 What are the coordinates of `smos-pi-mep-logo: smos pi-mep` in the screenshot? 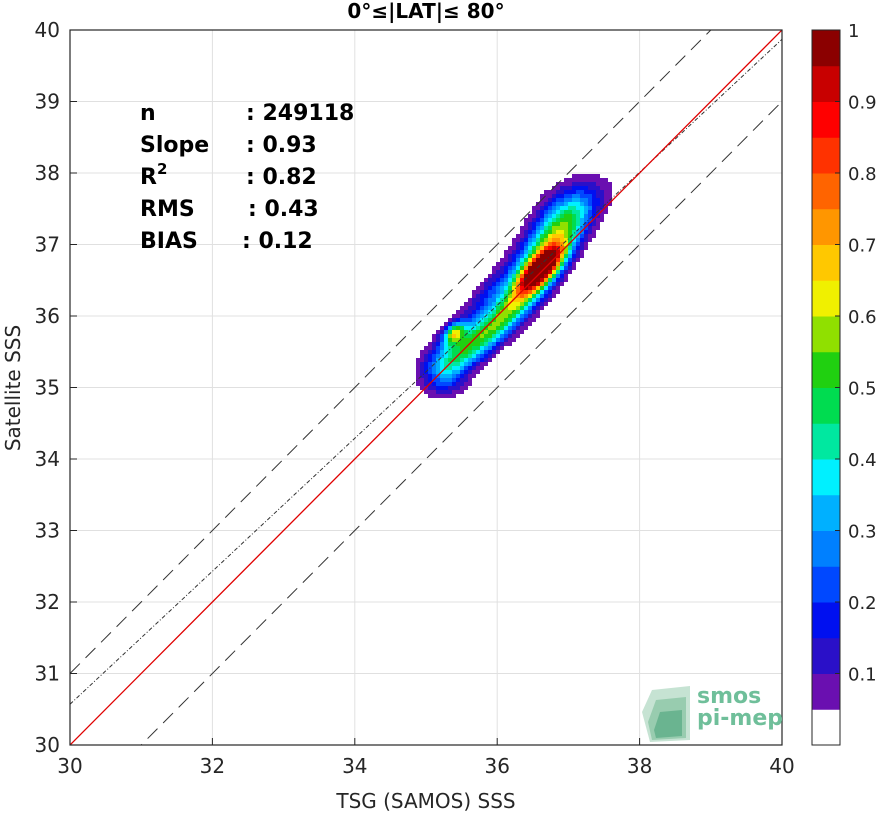 It's located at (712, 713).